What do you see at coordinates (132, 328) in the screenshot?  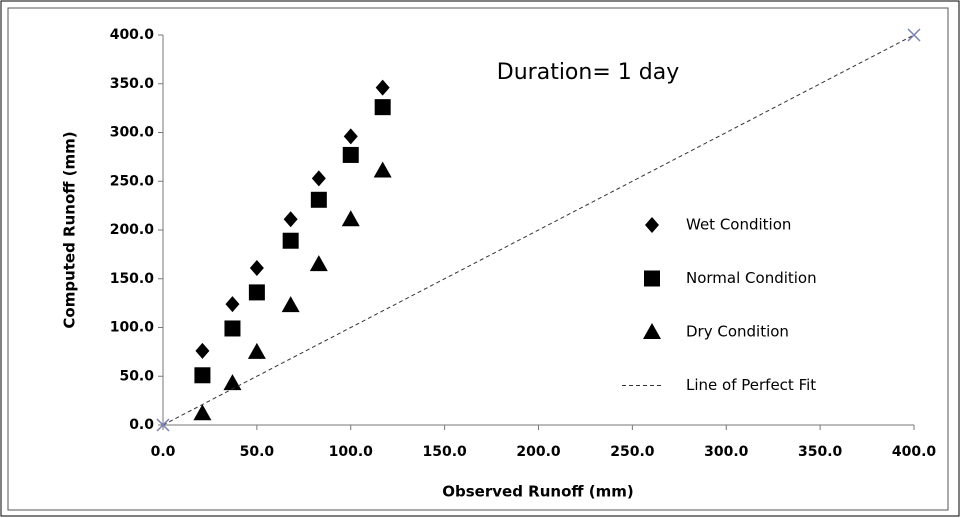 I see `y-tick-label: 100.0` at bounding box center [132, 328].